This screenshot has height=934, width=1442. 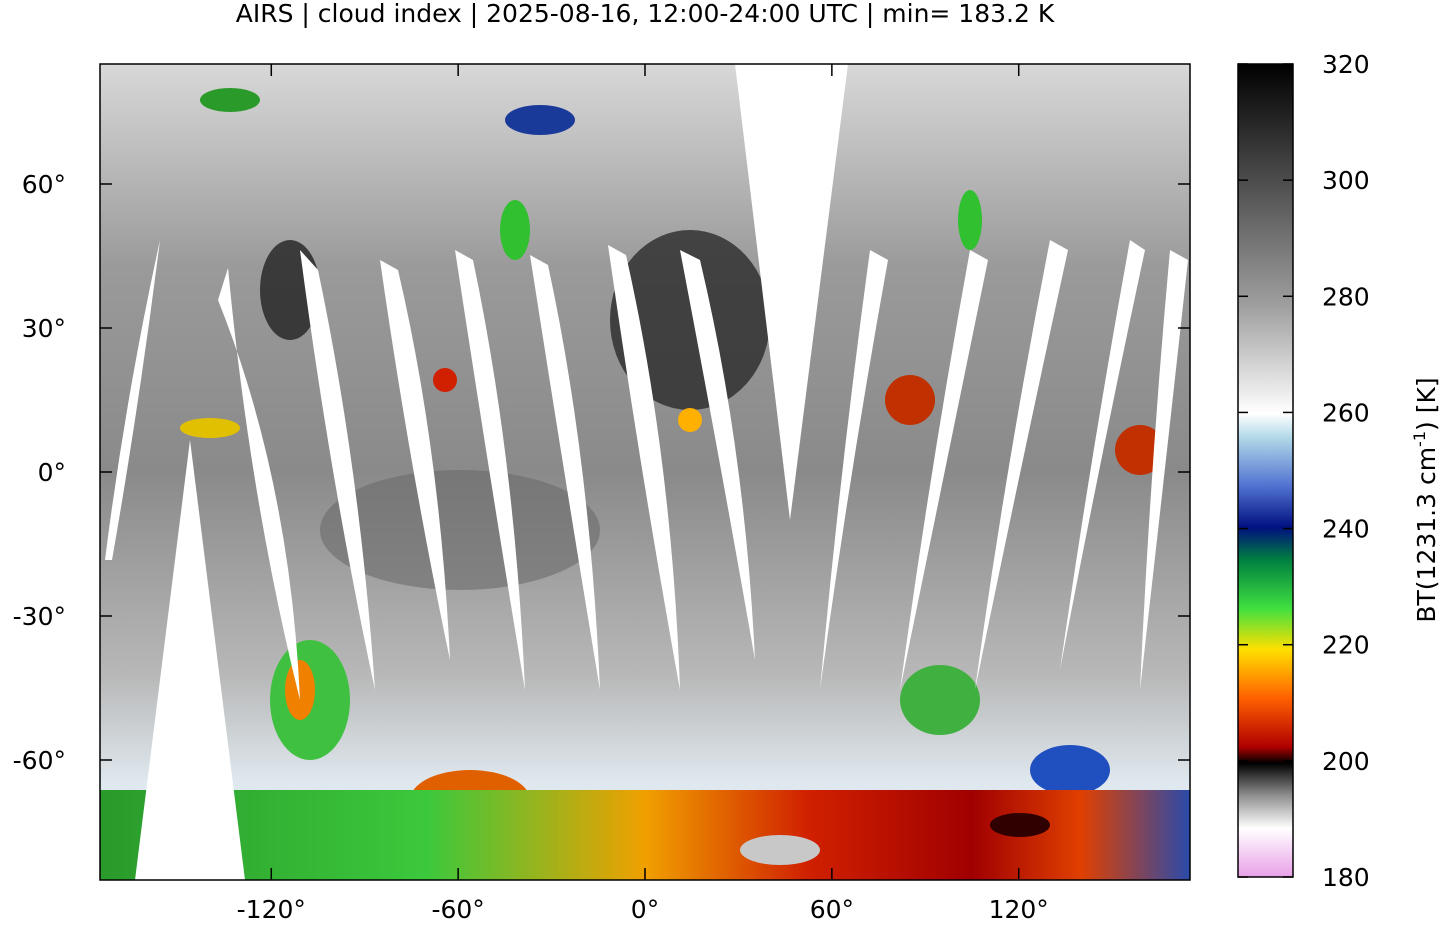 I want to click on y-tick-label: 60°, so click(x=44, y=184).